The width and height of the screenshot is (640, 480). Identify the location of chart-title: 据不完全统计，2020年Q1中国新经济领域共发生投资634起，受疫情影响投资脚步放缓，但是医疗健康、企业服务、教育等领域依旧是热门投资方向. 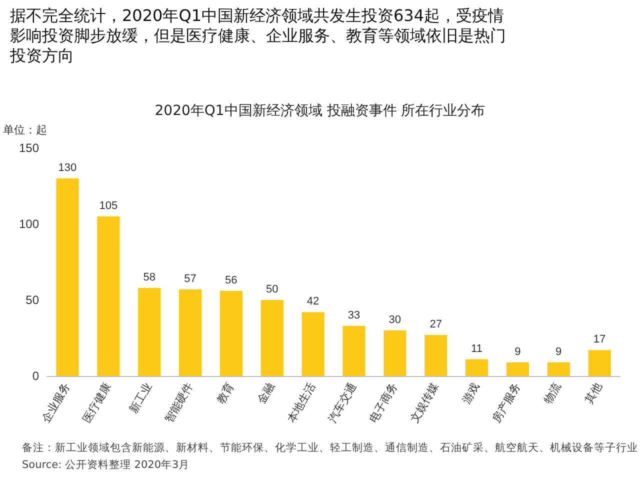
(258, 36).